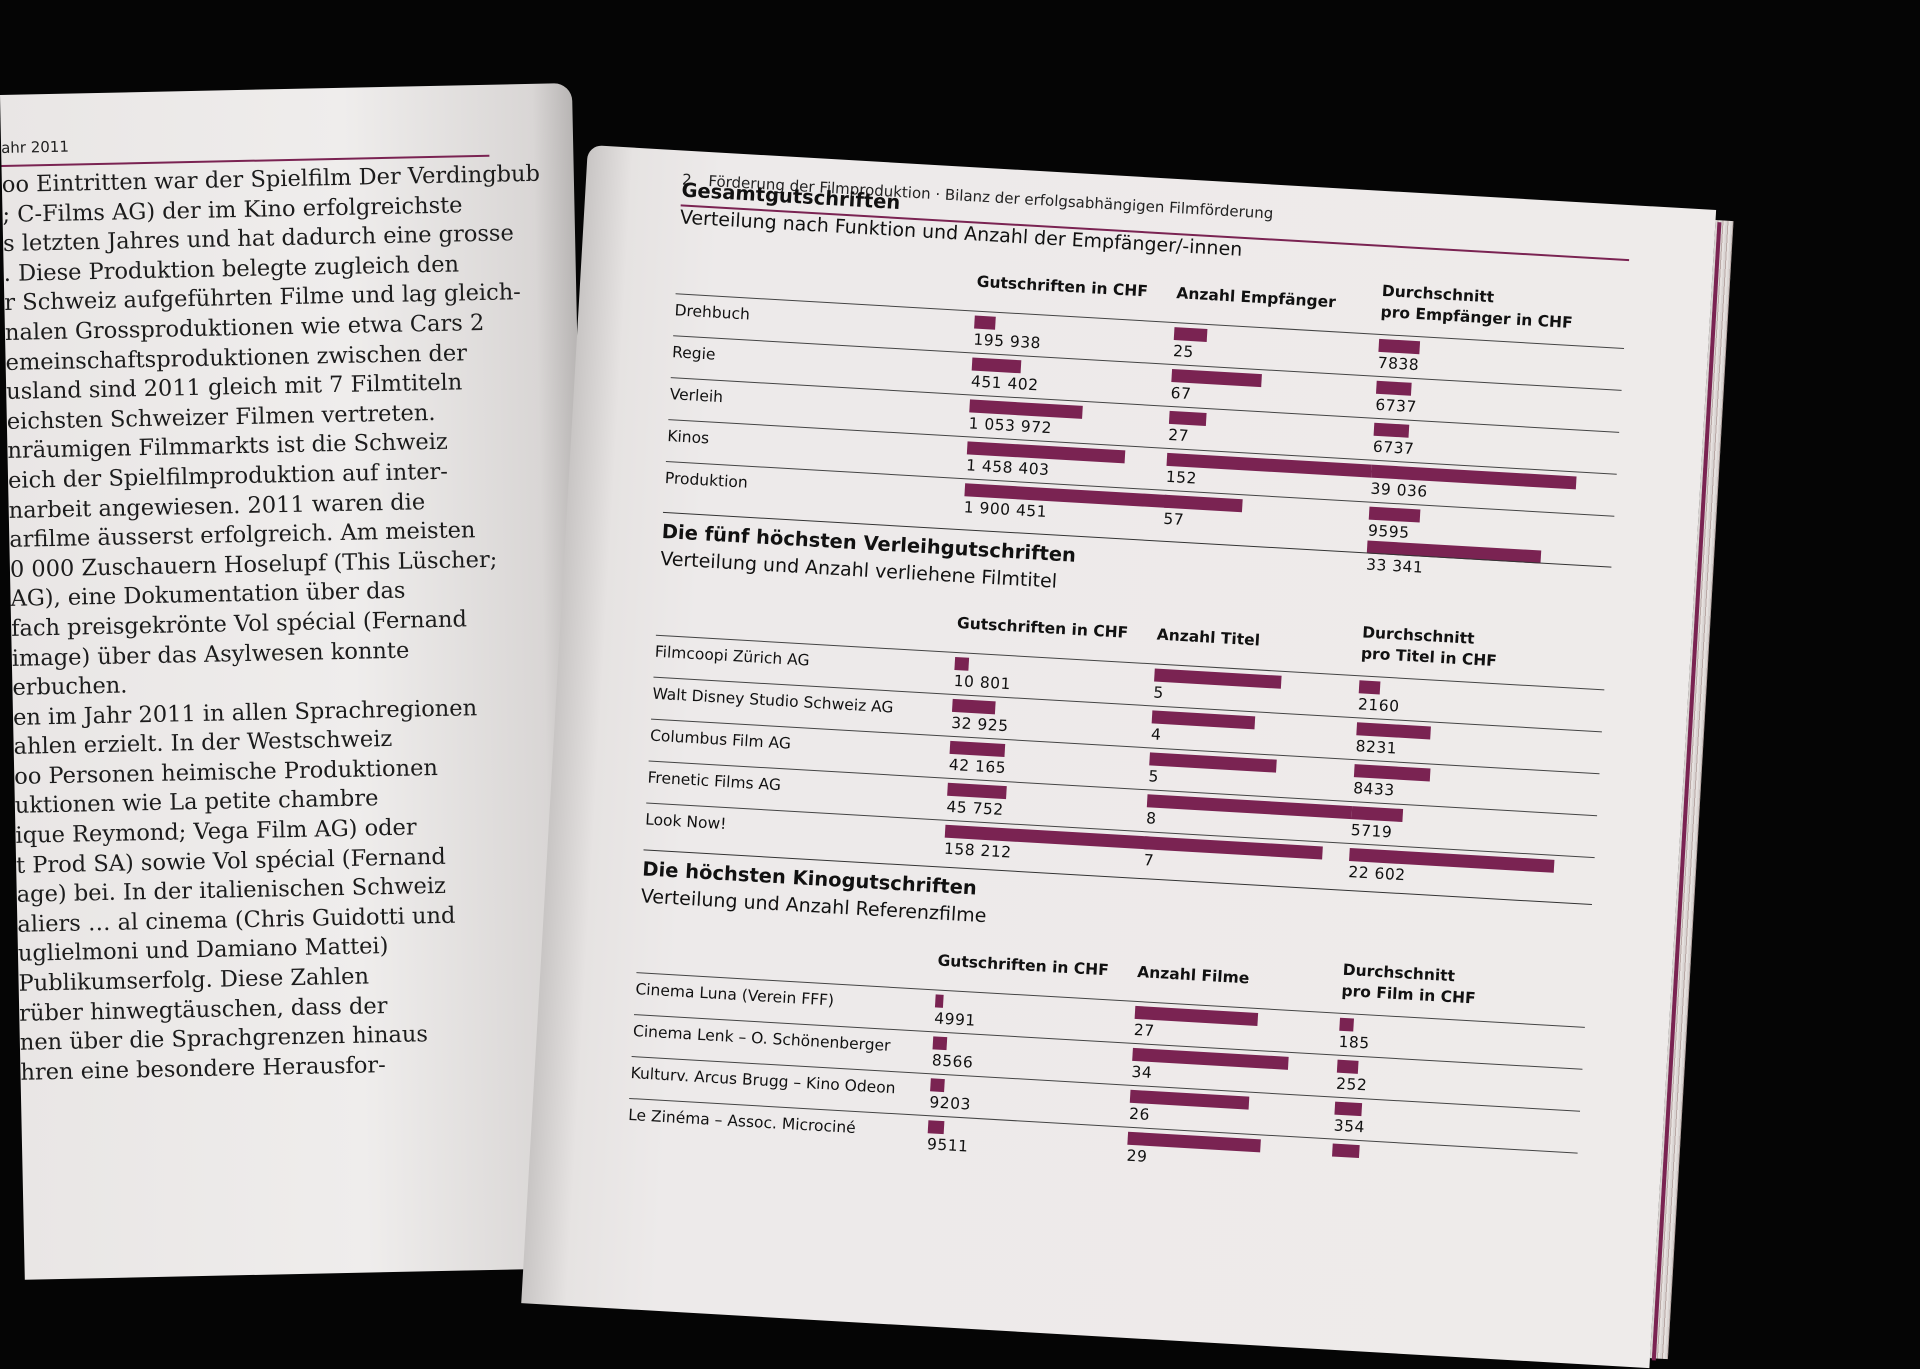 Image resolution: width=1920 pixels, height=1369 pixels. I want to click on page-edge-accent, so click(1686, 791).